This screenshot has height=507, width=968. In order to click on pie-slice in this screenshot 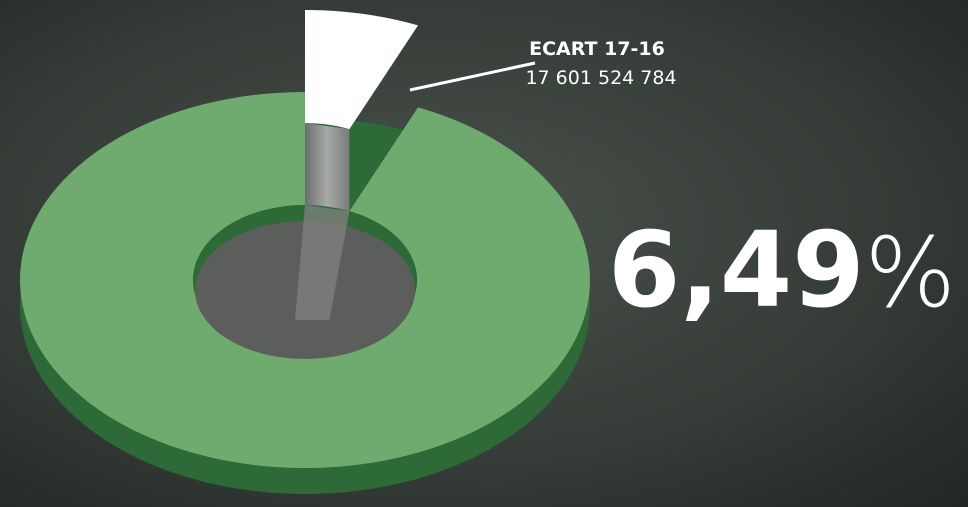, I will do `click(362, 70)`.